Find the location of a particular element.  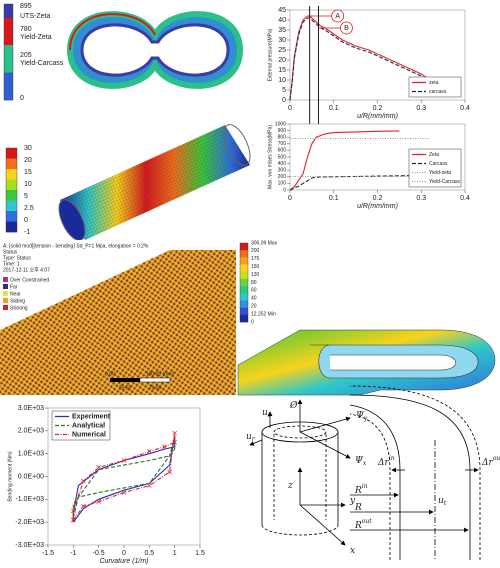

colorbar-label: 306.09 Max is located at coordinates (264, 243).